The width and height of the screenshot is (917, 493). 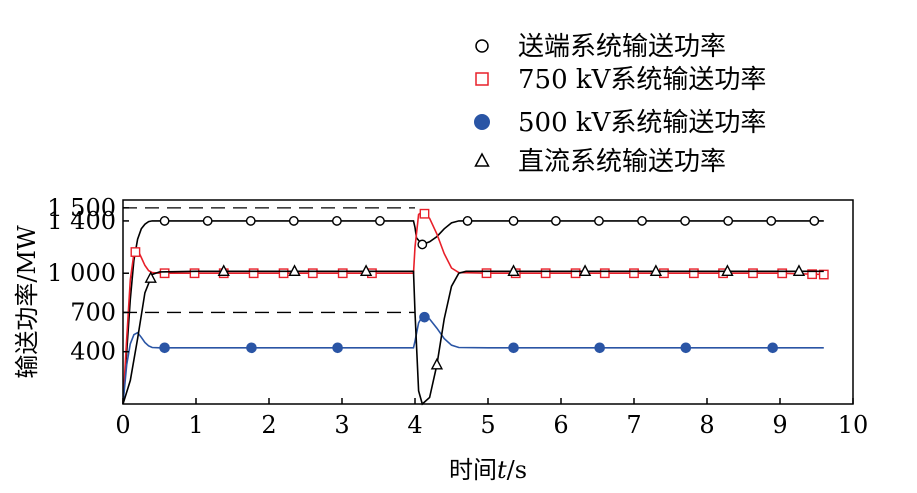 What do you see at coordinates (122, 425) in the screenshot?
I see `x-tick-label: 0` at bounding box center [122, 425].